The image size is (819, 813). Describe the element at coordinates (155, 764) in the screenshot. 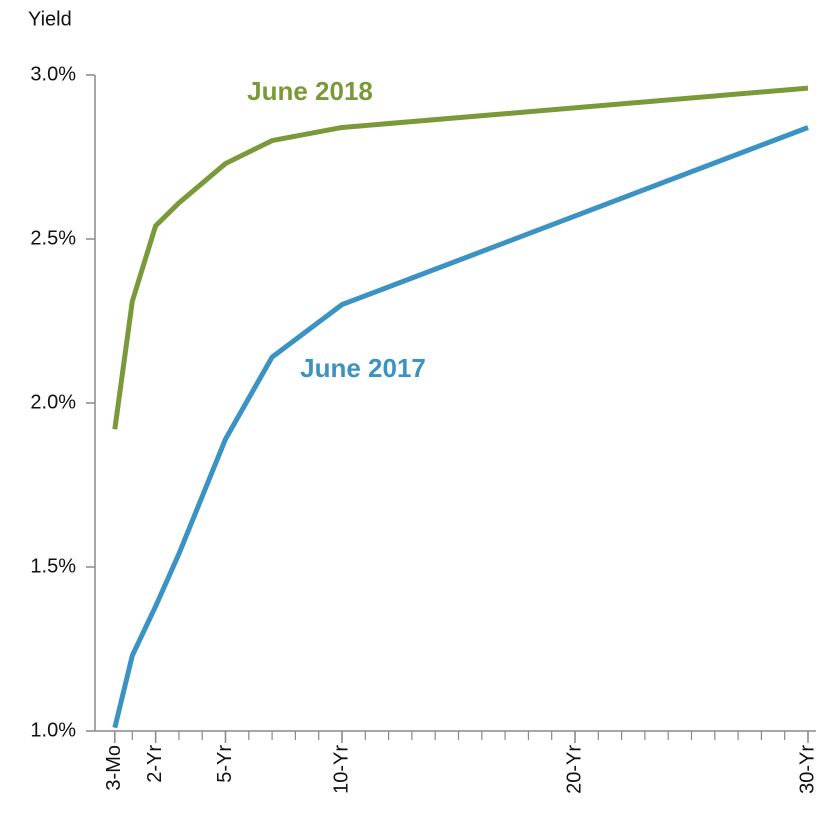

I see `x-tick-label: 2-Yr` at that location.